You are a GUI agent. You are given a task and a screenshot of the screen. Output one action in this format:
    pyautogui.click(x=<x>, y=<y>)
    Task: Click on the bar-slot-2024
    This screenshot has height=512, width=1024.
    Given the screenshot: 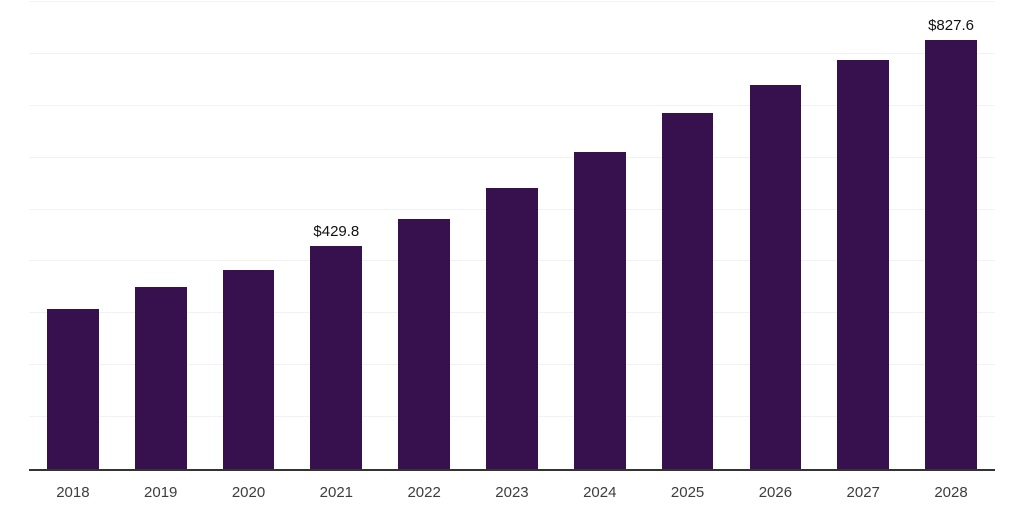 What is the action you would take?
    pyautogui.click(x=600, y=235)
    